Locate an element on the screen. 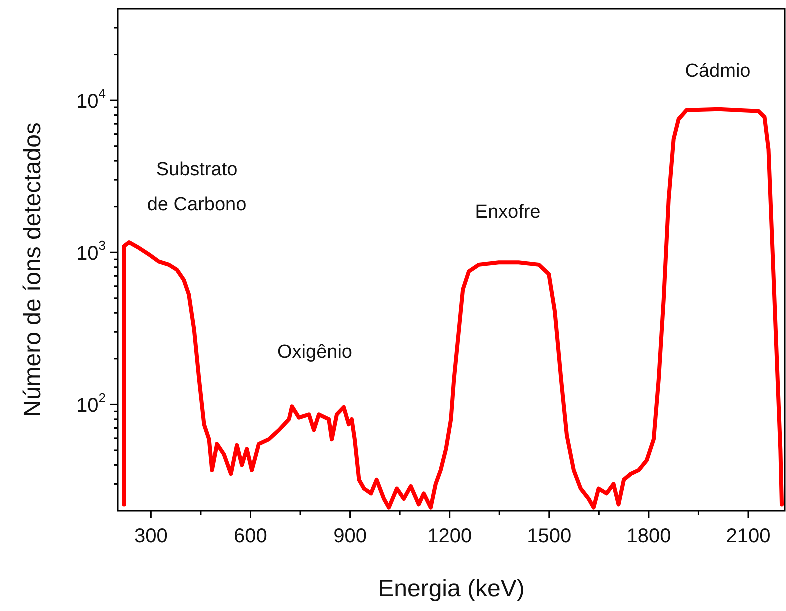 This screenshot has height=611, width=786. x-tick-label: 1500 is located at coordinates (549, 537).